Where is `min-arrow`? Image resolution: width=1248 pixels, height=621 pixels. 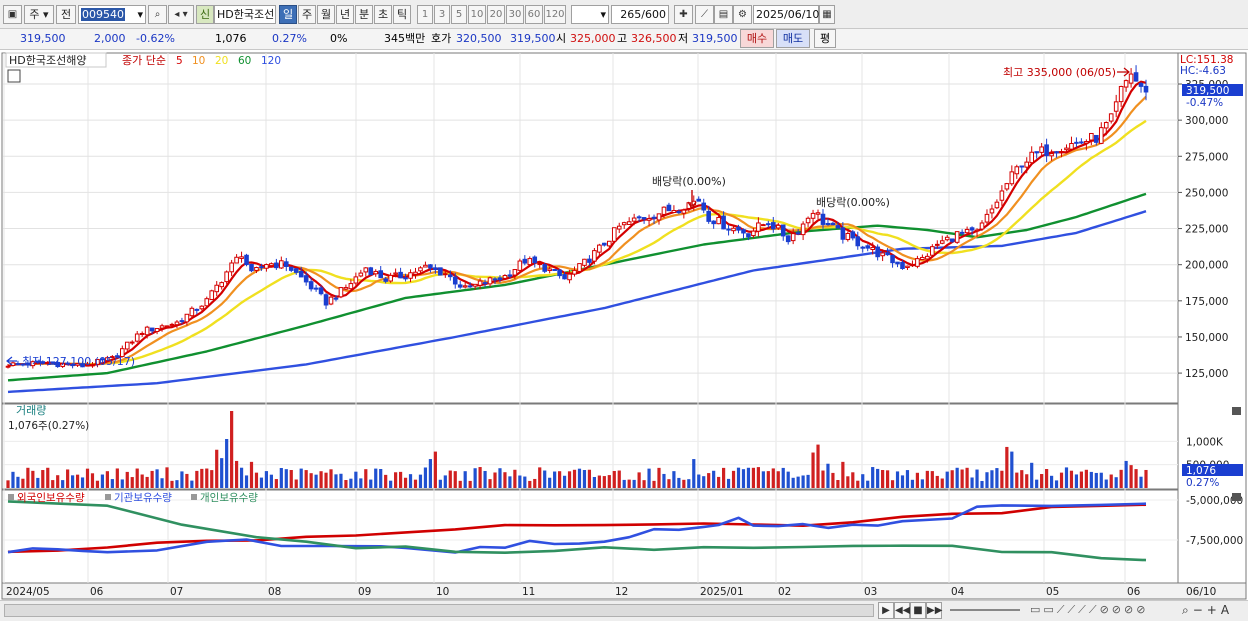 min-arrow is located at coordinates (11, 361).